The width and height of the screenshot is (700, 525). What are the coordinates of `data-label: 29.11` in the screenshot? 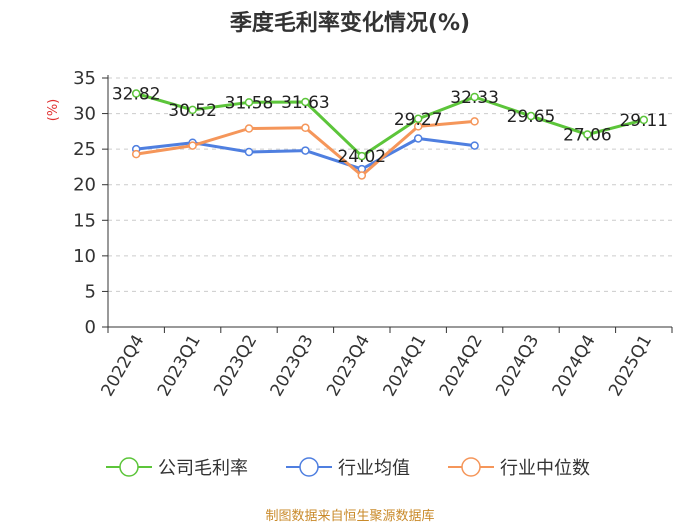 It's located at (643, 121).